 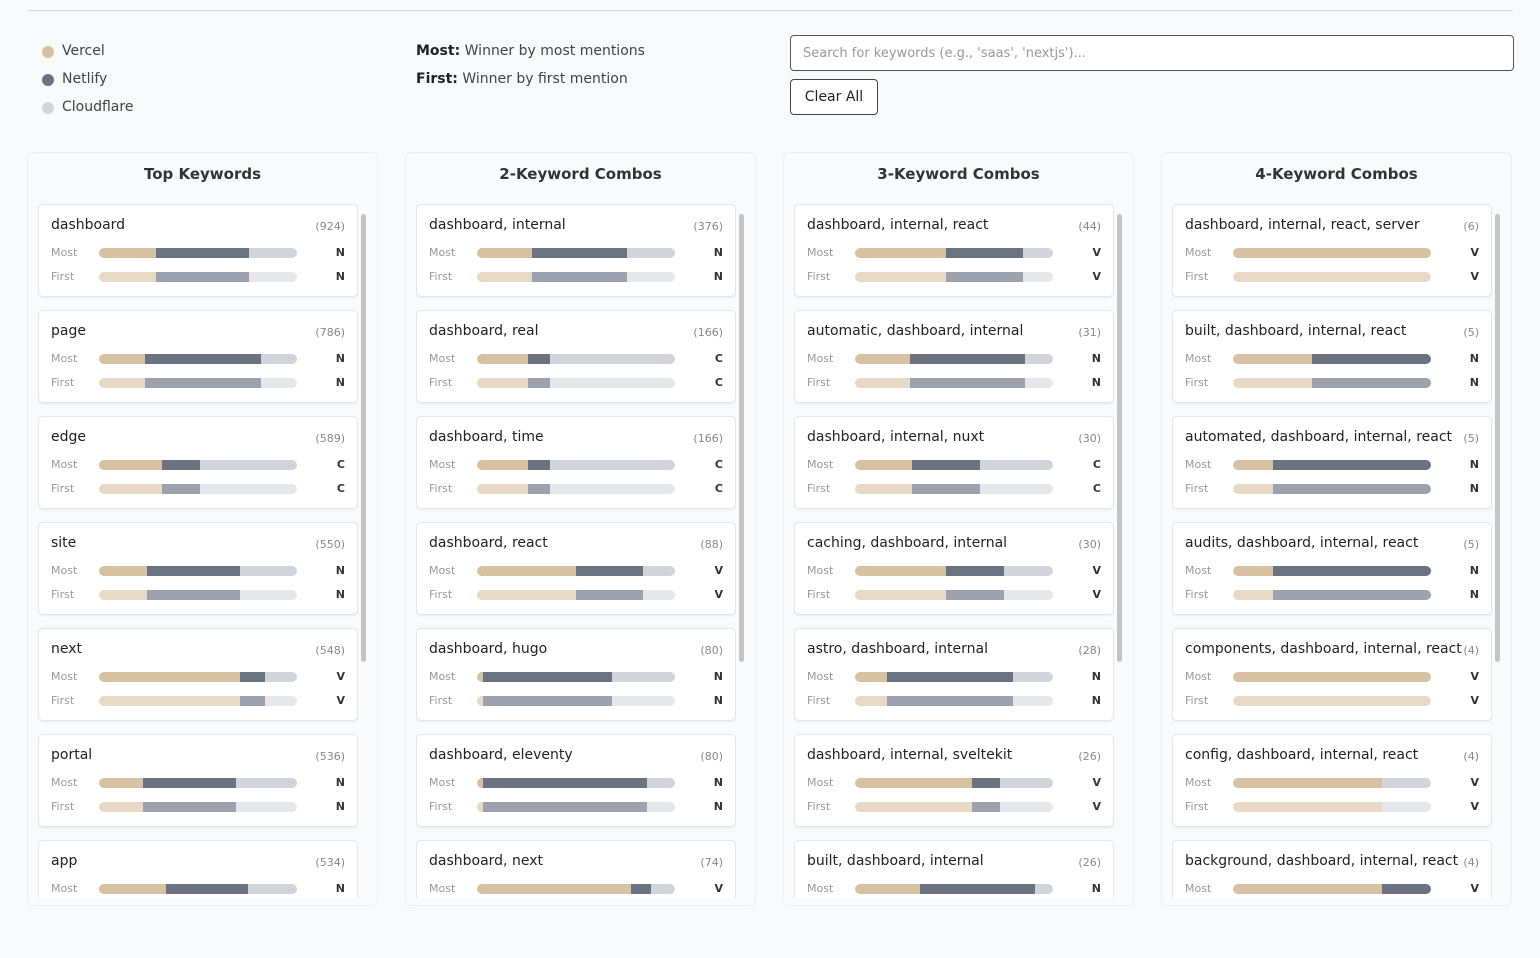 I want to click on mention-count: (534), so click(x=330, y=862).